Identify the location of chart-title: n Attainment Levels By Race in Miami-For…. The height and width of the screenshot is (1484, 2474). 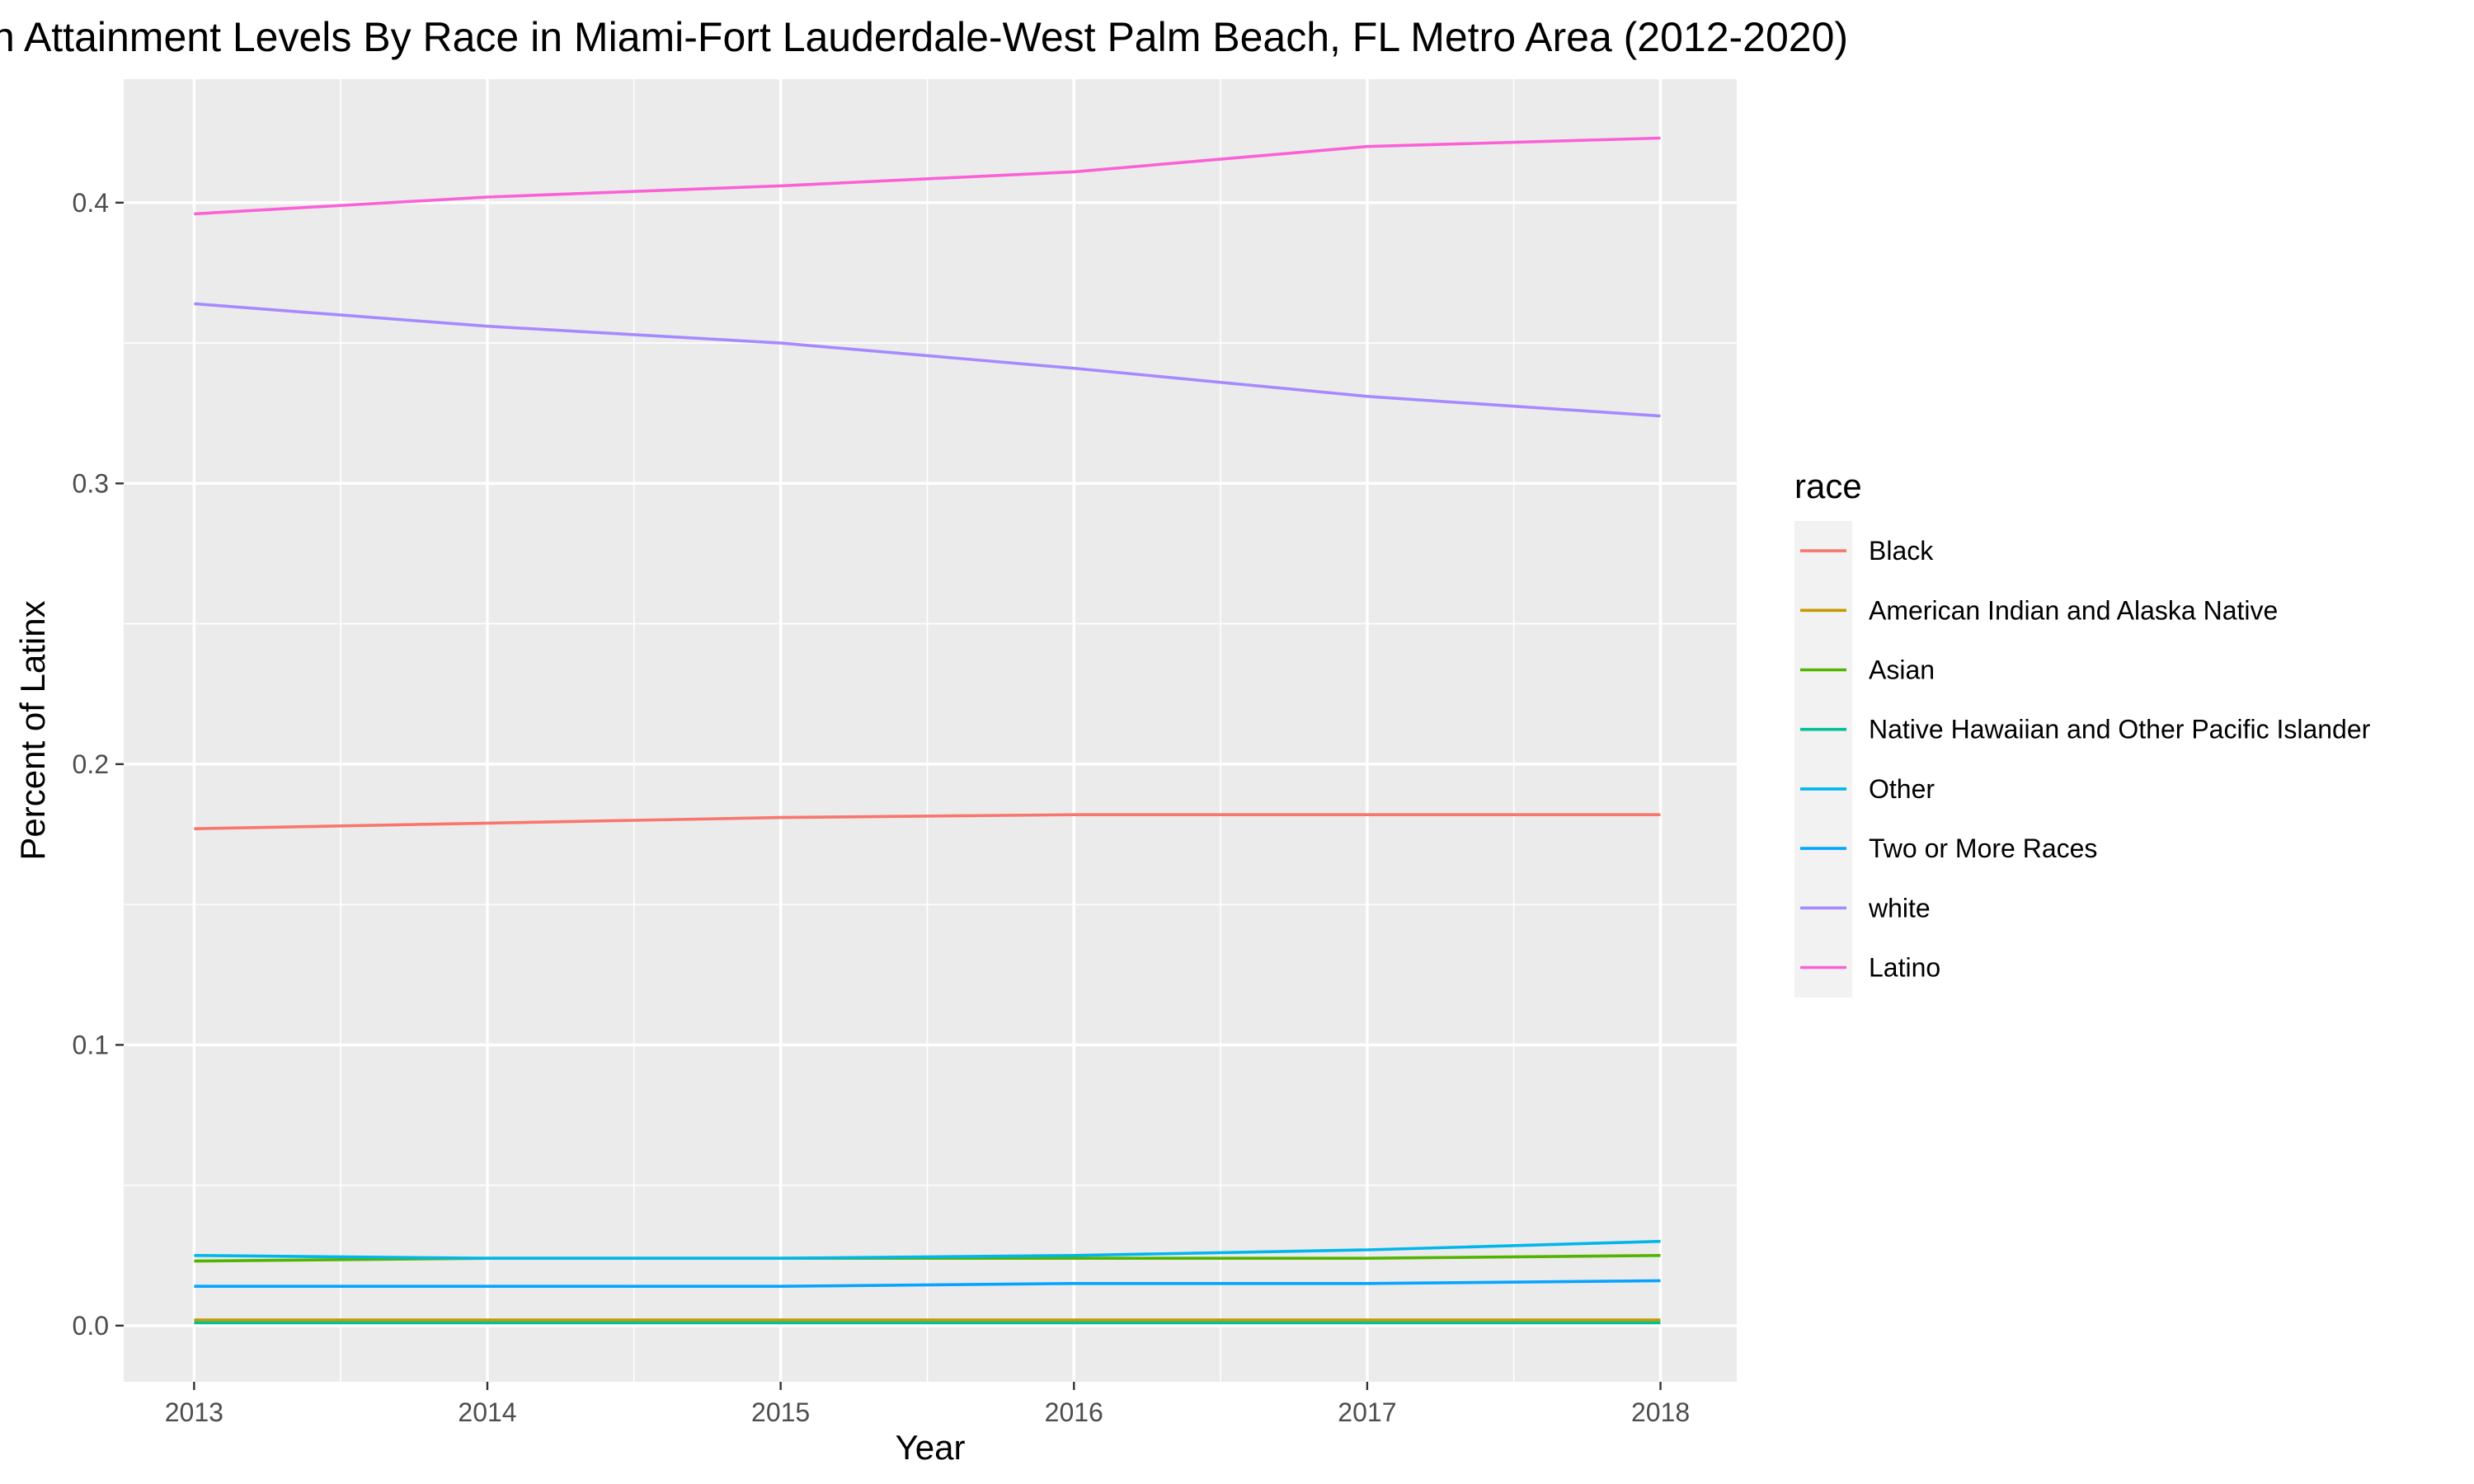
(924, 37).